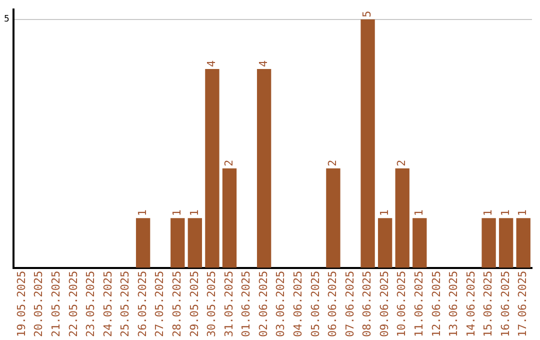  I want to click on x-tick-label: 30.05.2025, so click(211, 304).